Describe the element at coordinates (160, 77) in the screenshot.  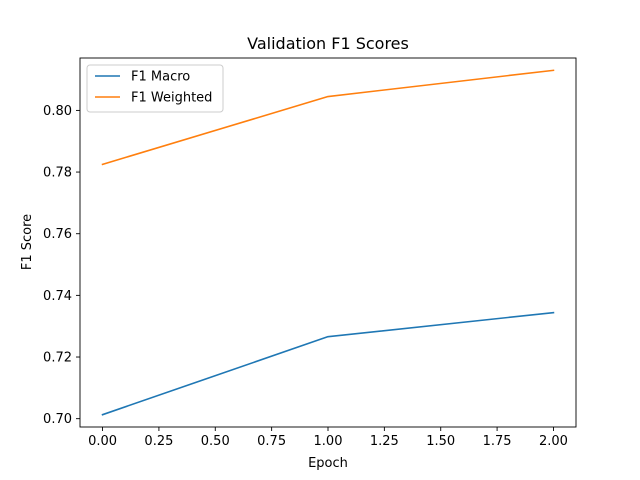
I see `legend-label-0: F1 Macro` at that location.